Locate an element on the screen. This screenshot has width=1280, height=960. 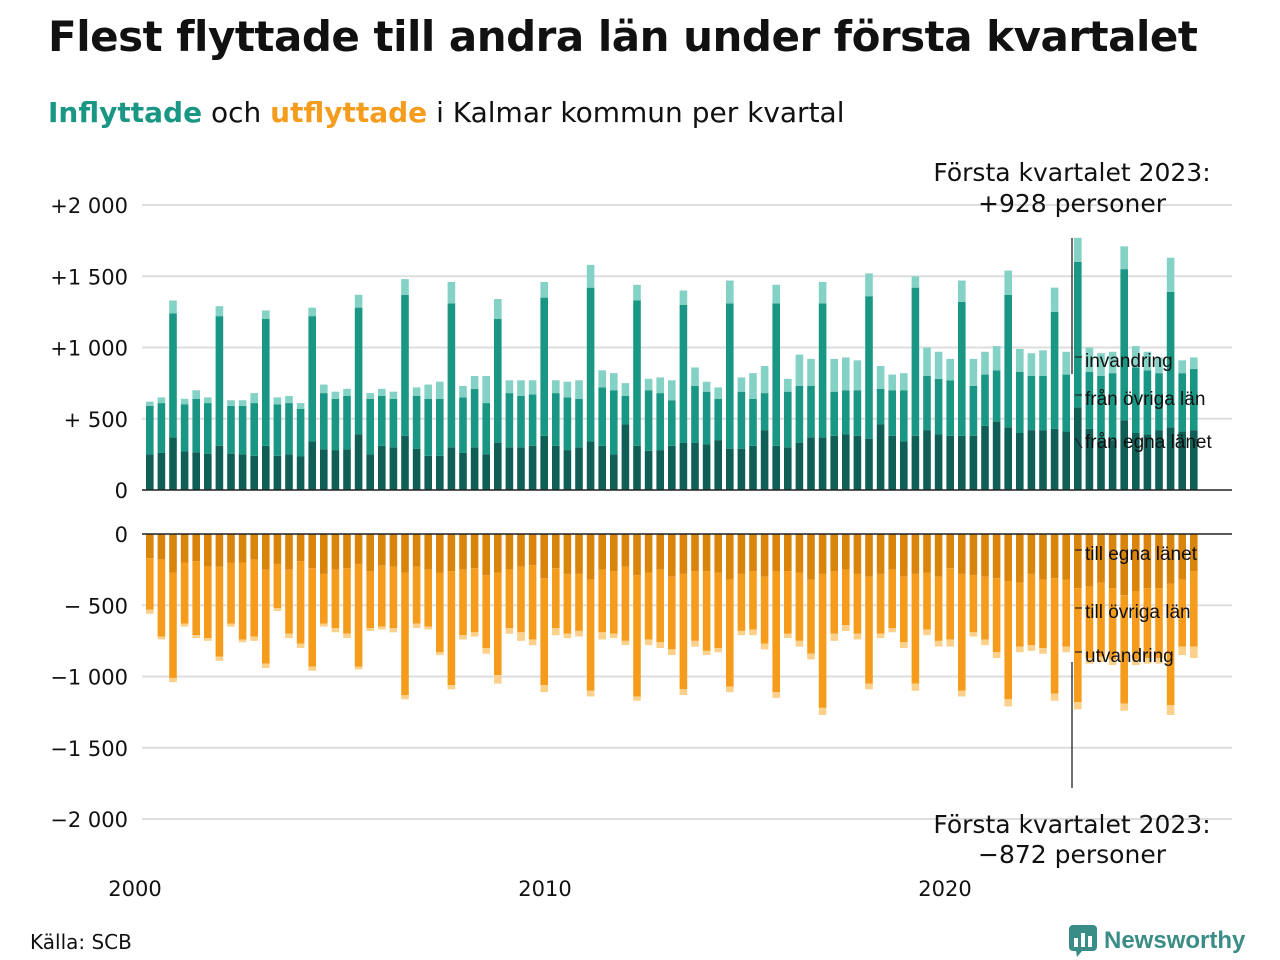
x-tick-label: 2010 is located at coordinates (544, 889).